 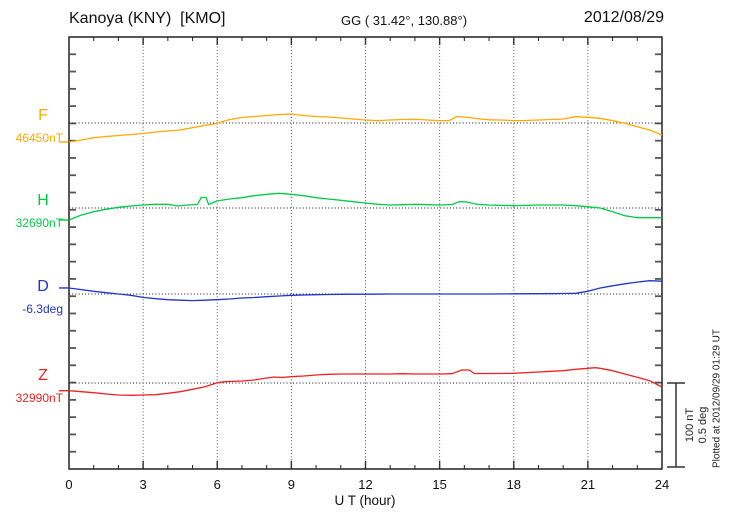 What do you see at coordinates (662, 484) in the screenshot?
I see `x-tick-label-24: 24` at bounding box center [662, 484].